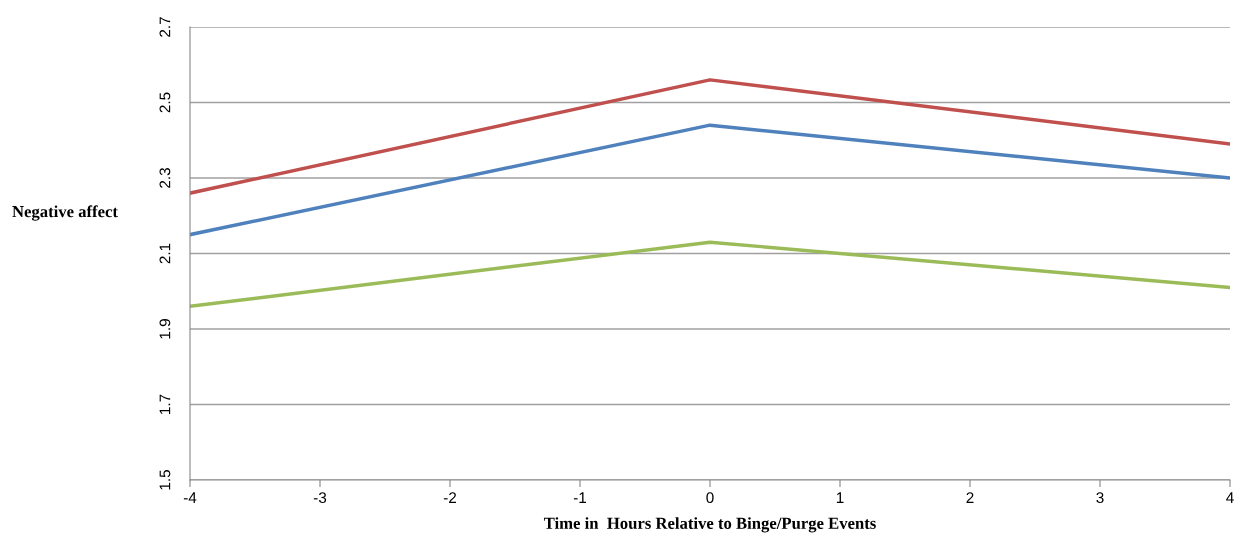 This screenshot has width=1254, height=559. What do you see at coordinates (709, 525) in the screenshot?
I see `x-axis-title: Time in Hours Relative to Binge/Purge Events` at bounding box center [709, 525].